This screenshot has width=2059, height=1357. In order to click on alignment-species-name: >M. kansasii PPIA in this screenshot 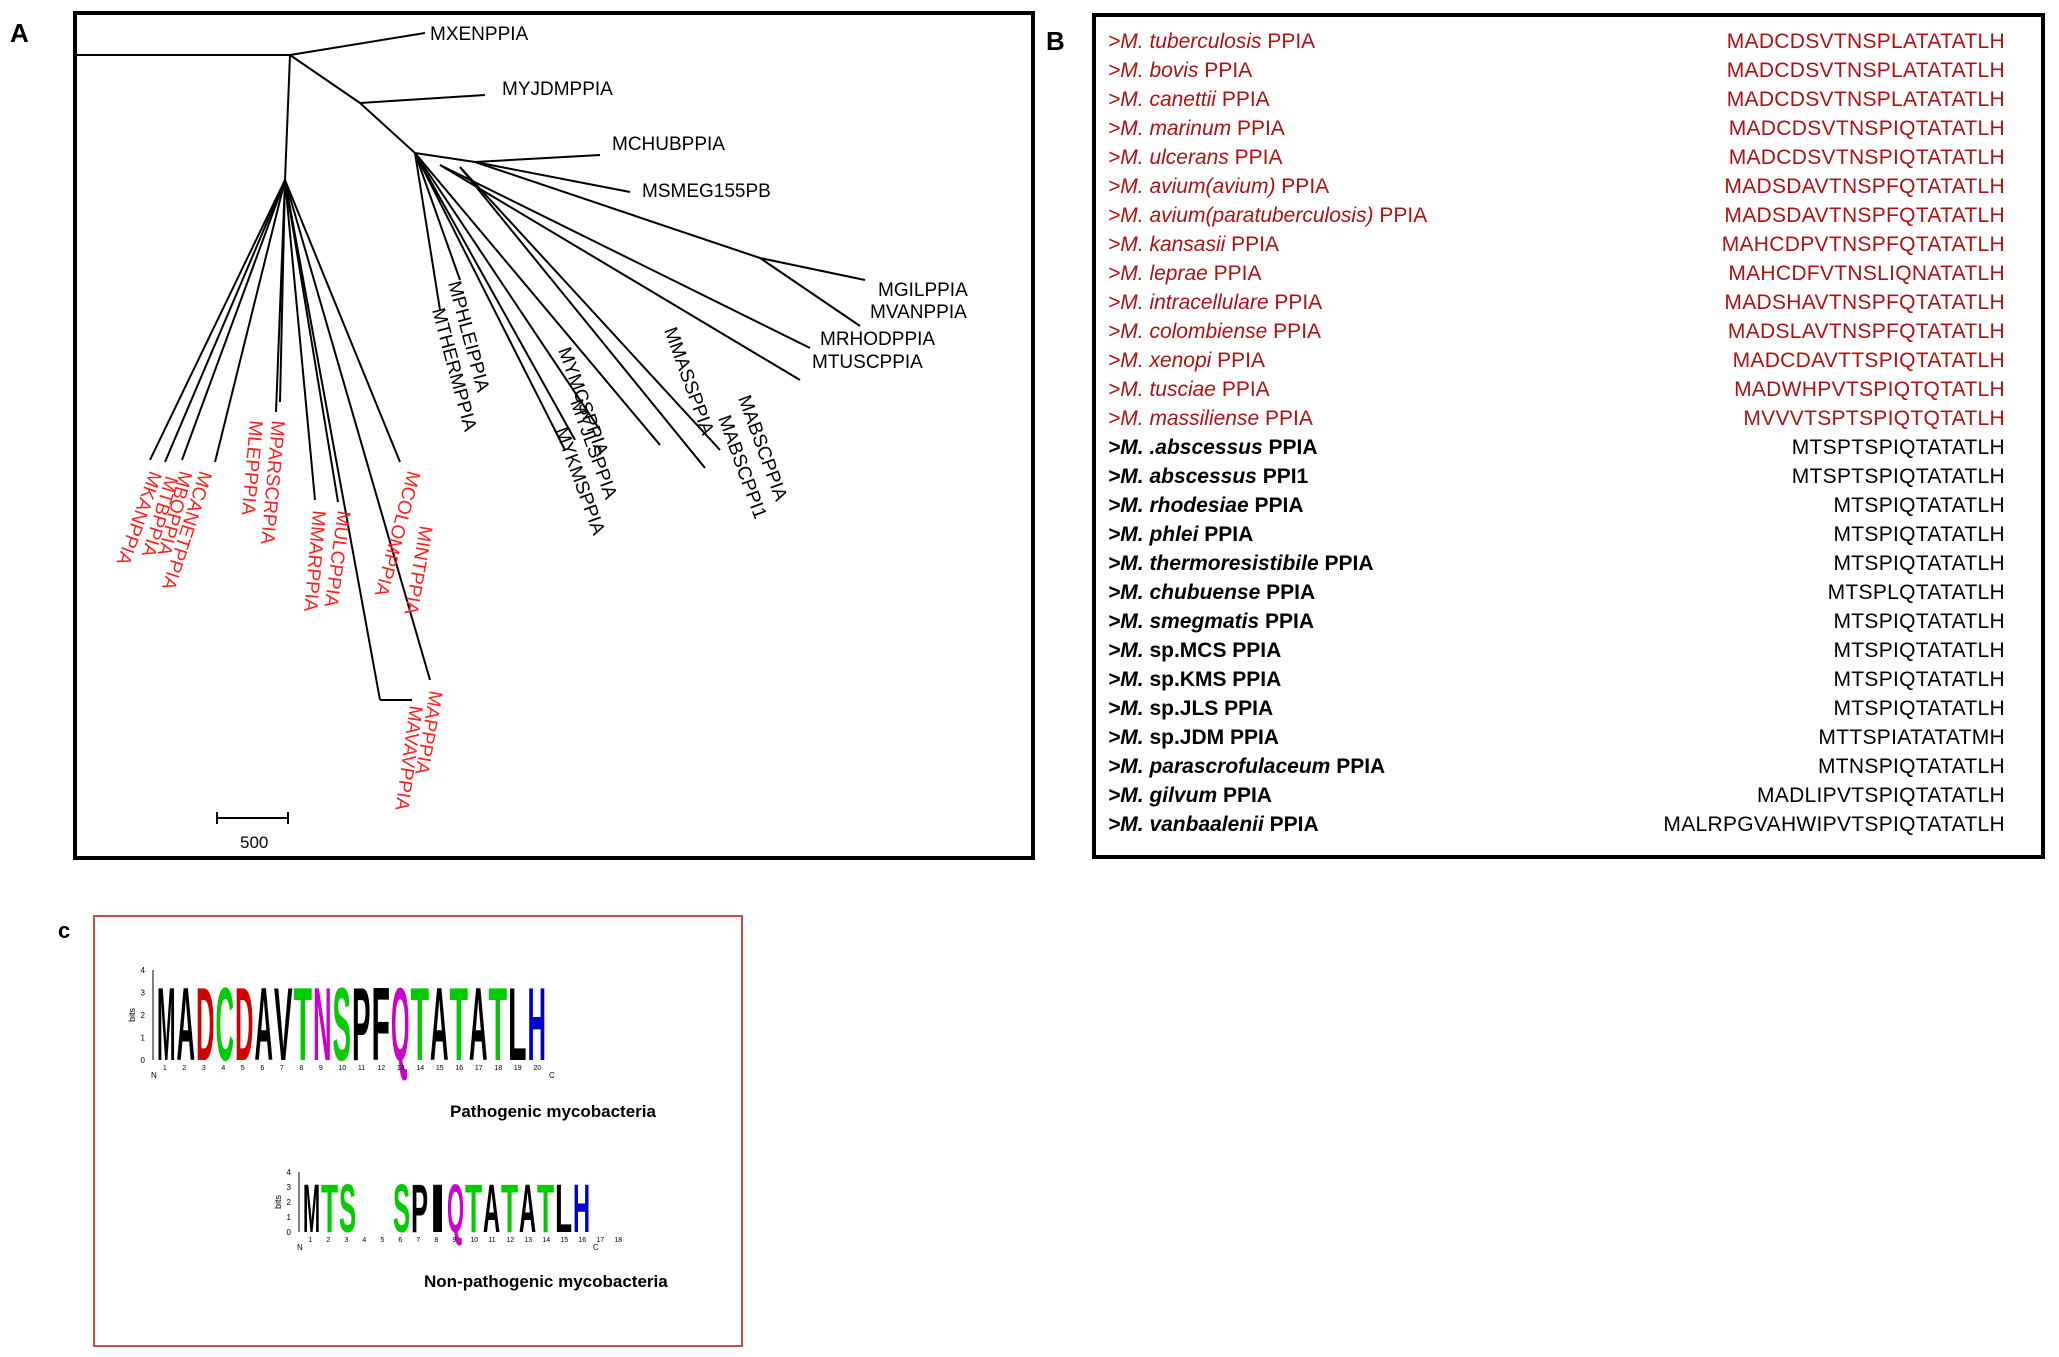, I will do `click(1194, 244)`.